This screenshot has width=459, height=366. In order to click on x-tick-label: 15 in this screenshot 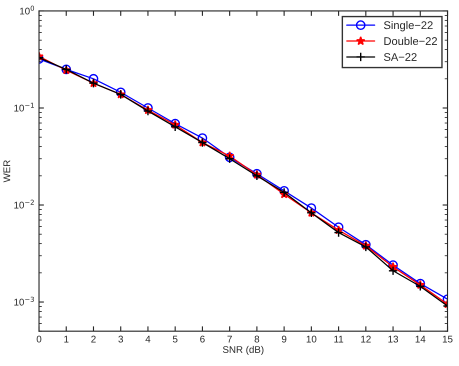, I will do `click(447, 339)`.